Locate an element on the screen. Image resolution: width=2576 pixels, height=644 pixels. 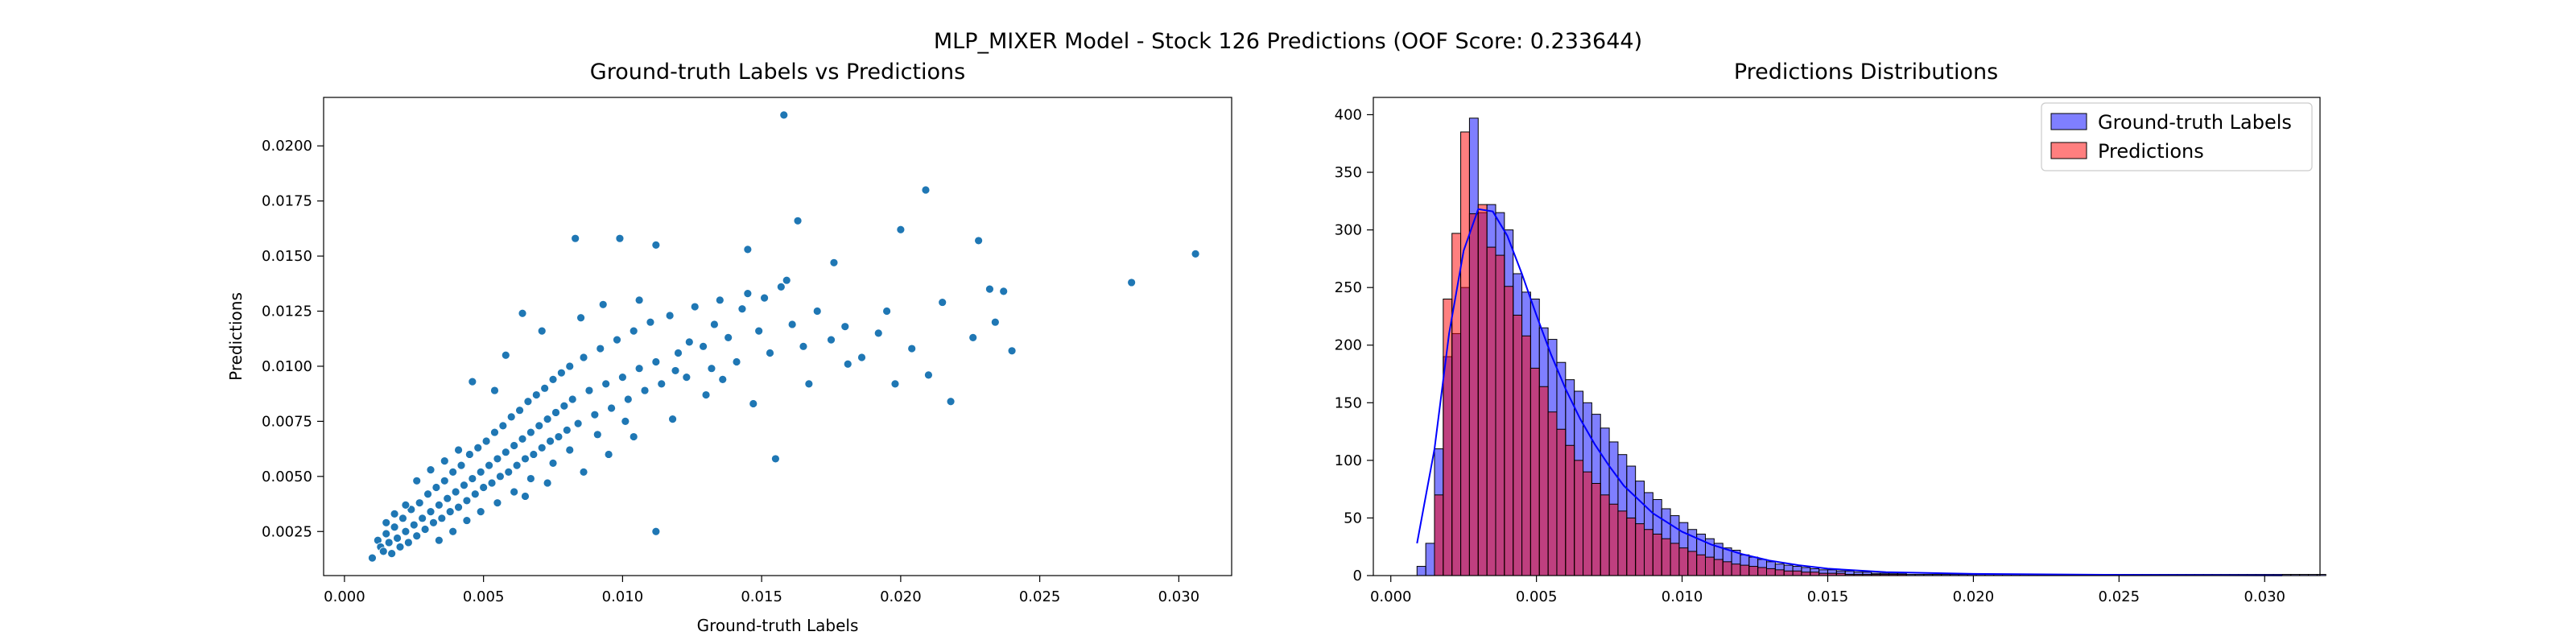
scatter-x-axis: 0.000 0.005 0.010 0.015 0.020 0.025 0.030 is located at coordinates (761, 590).